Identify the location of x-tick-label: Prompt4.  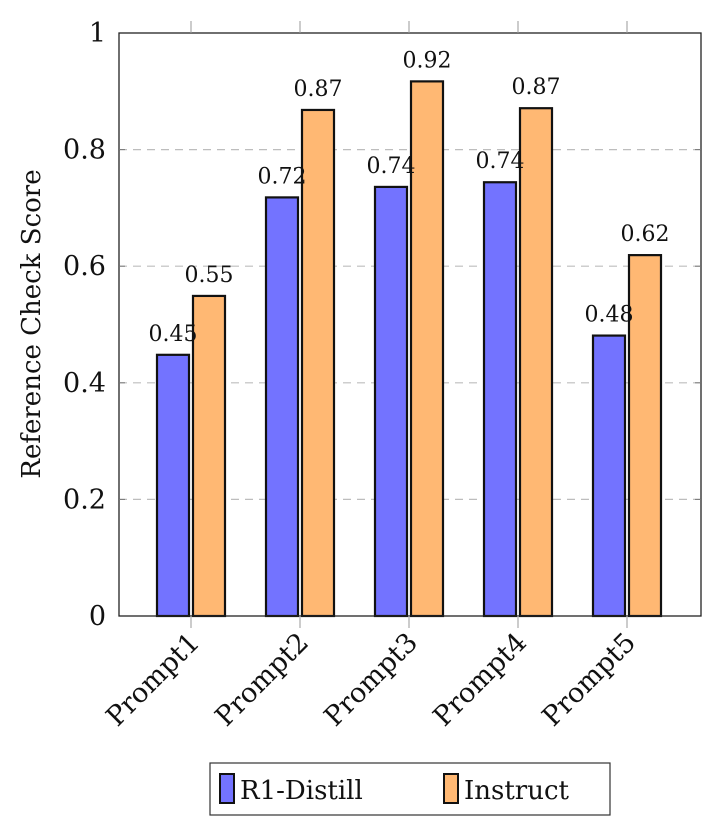
(480, 680).